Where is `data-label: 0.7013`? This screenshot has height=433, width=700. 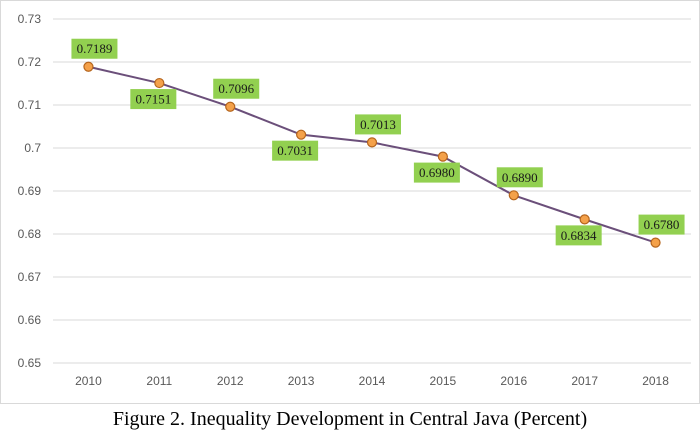
data-label: 0.7013 is located at coordinates (378, 124).